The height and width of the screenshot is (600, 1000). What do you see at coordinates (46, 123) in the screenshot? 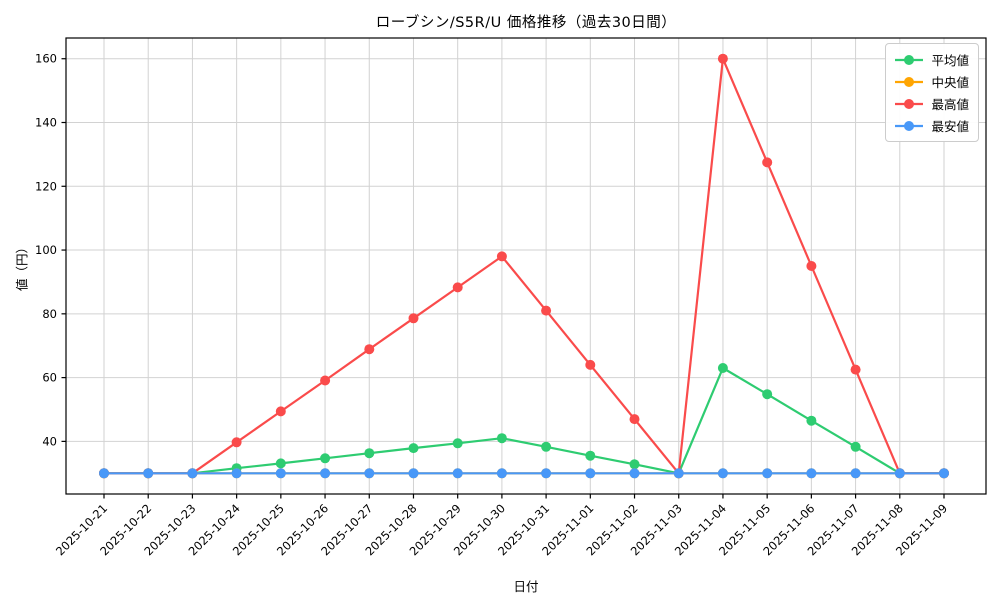
I see `y-tick-label: 140` at bounding box center [46, 123].